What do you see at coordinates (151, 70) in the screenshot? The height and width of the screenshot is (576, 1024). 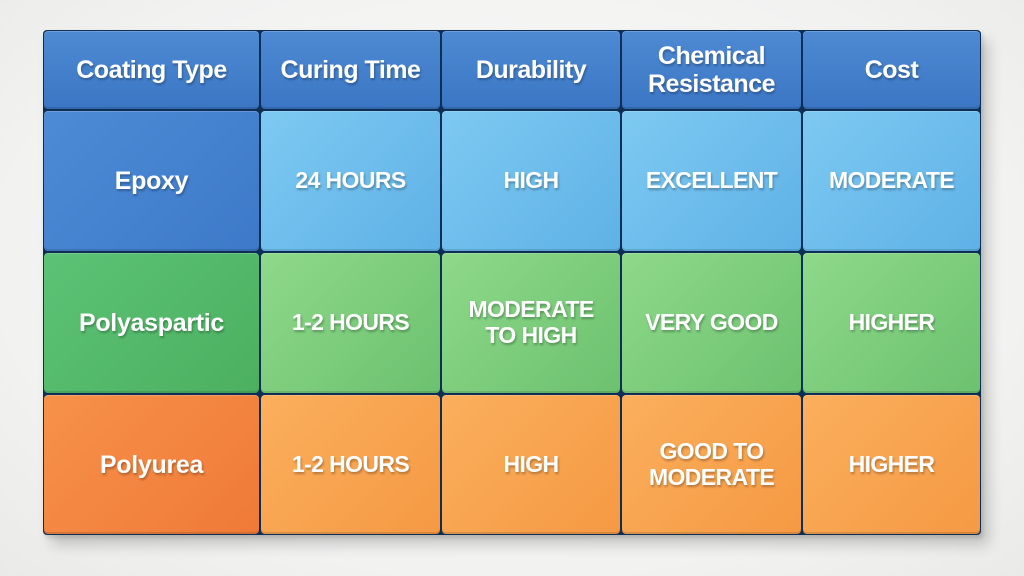 I see `header-coating-type: Coating Type` at bounding box center [151, 70].